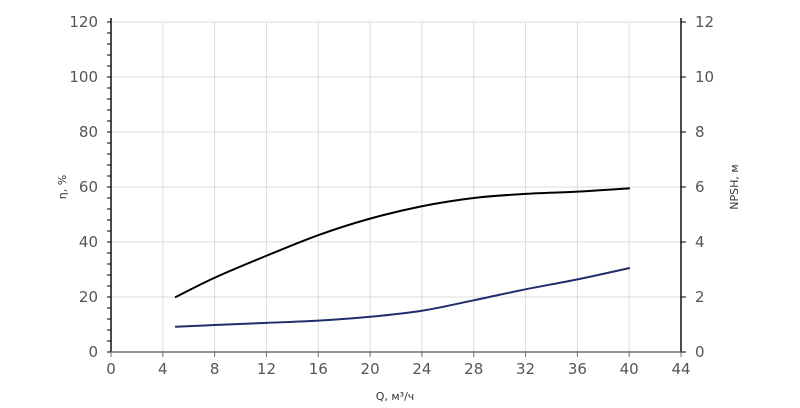  Describe the element at coordinates (734, 186) in the screenshot. I see `y-right-axis-title: NPSH, м` at that location.